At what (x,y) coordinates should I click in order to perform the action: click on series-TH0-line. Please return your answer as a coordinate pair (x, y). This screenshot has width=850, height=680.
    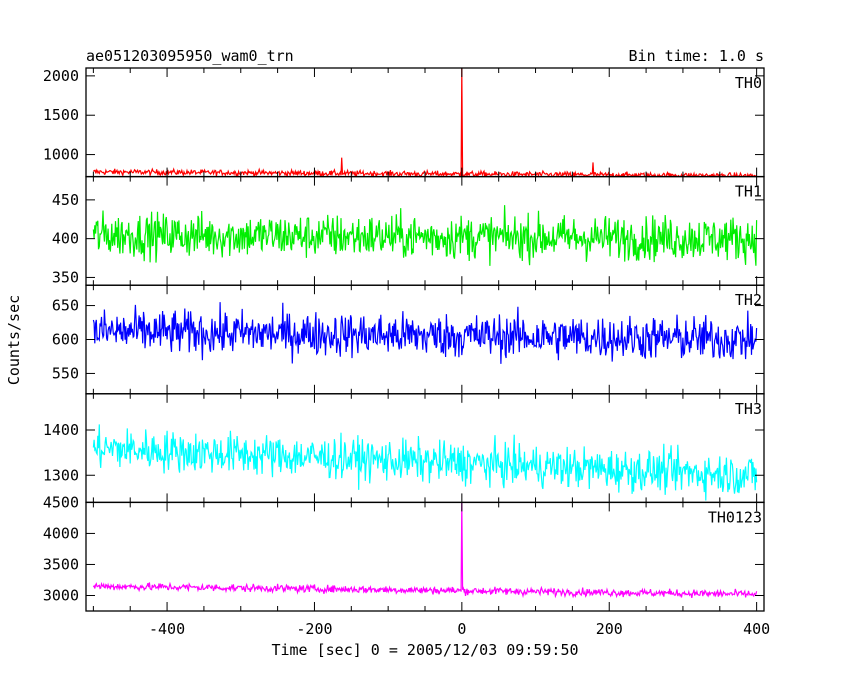
    Looking at the image, I should click on (425, 122).